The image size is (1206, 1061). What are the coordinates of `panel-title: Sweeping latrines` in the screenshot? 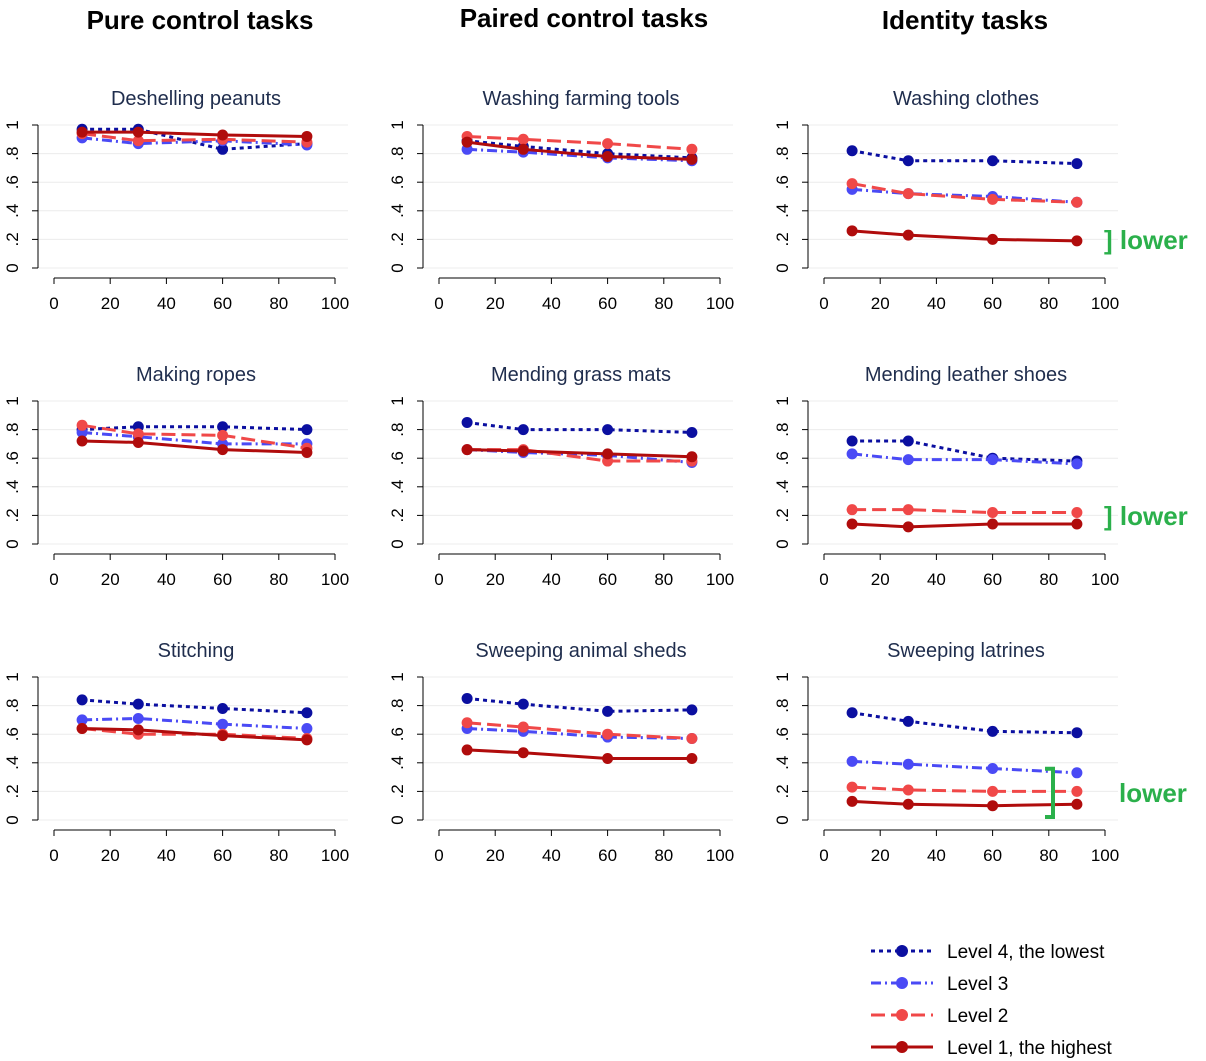 It's located at (966, 651).